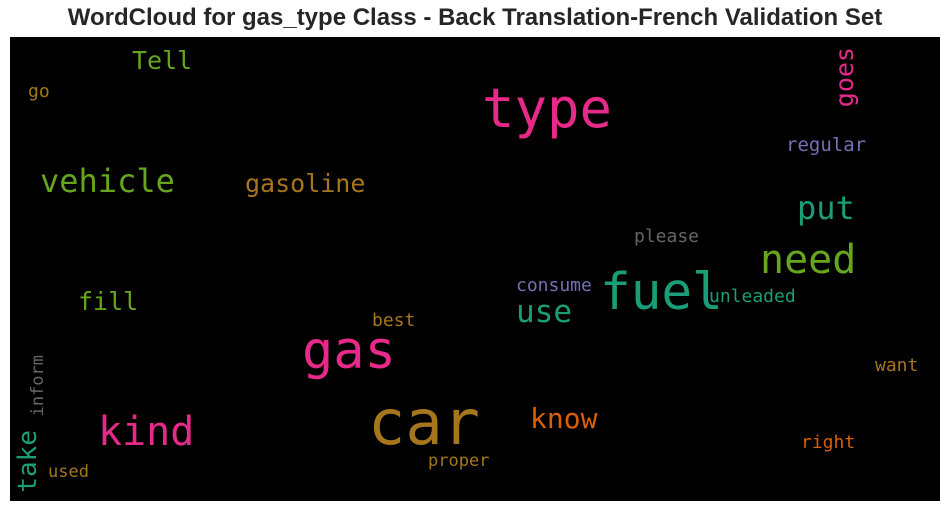 The image size is (950, 511). Describe the element at coordinates (544, 312) in the screenshot. I see `word-use: use` at that location.